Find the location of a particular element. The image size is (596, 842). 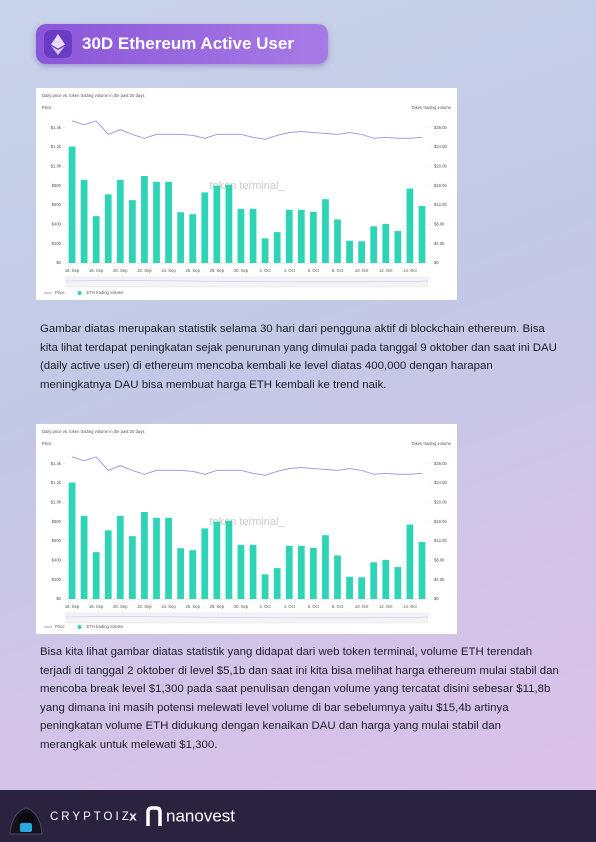

footer: CRYPTOIZ x nanovest is located at coordinates (298, 816).